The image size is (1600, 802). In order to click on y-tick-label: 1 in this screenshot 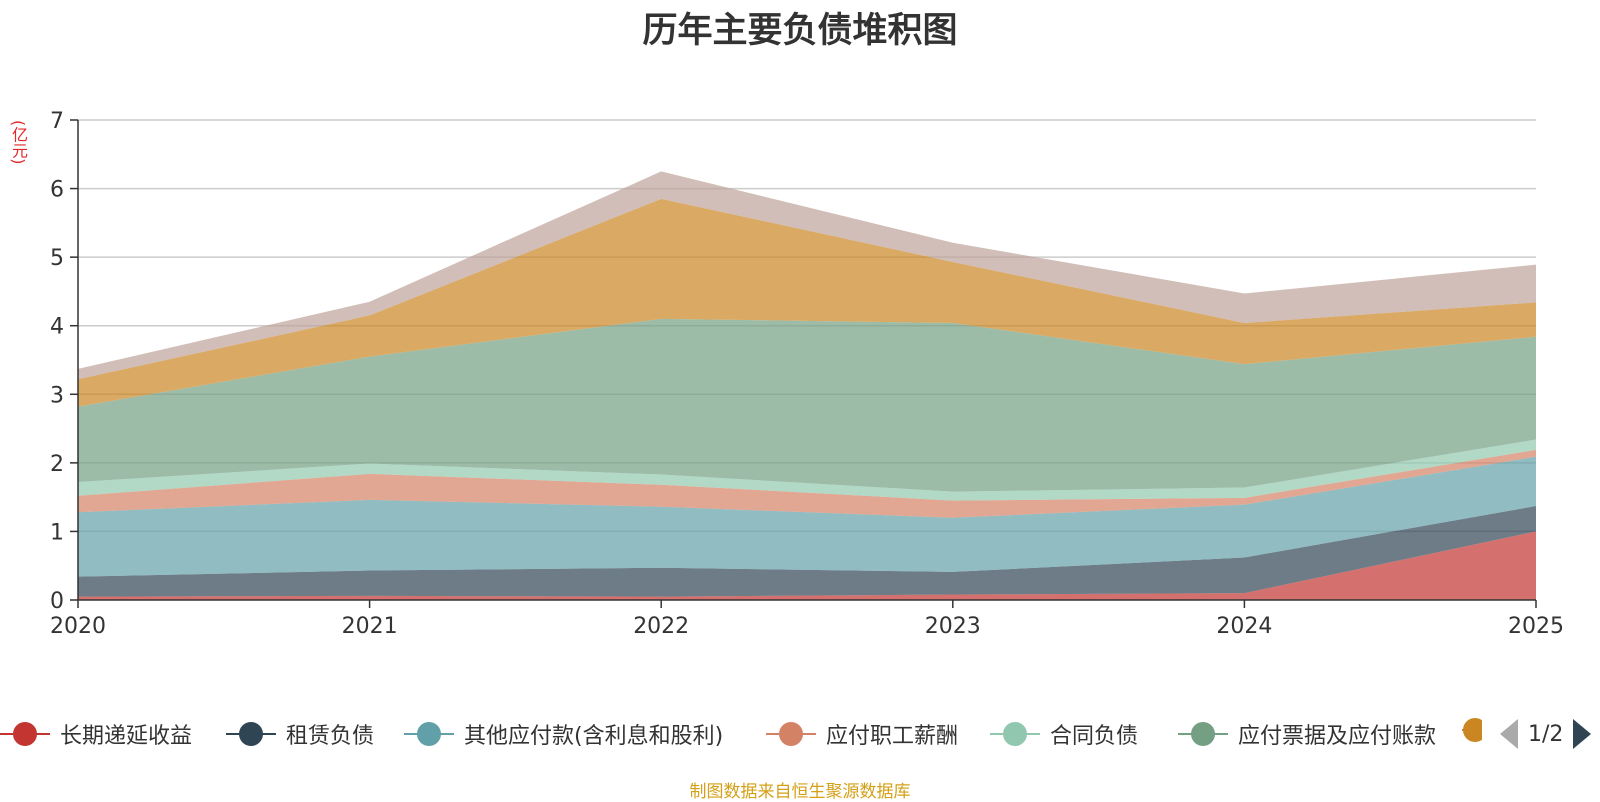, I will do `click(57, 532)`.